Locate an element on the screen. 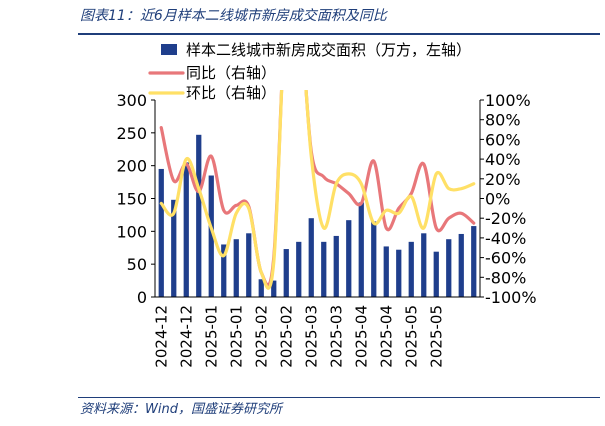 The image size is (605, 426). right-tick-label-1: -80% is located at coordinates (505, 277).